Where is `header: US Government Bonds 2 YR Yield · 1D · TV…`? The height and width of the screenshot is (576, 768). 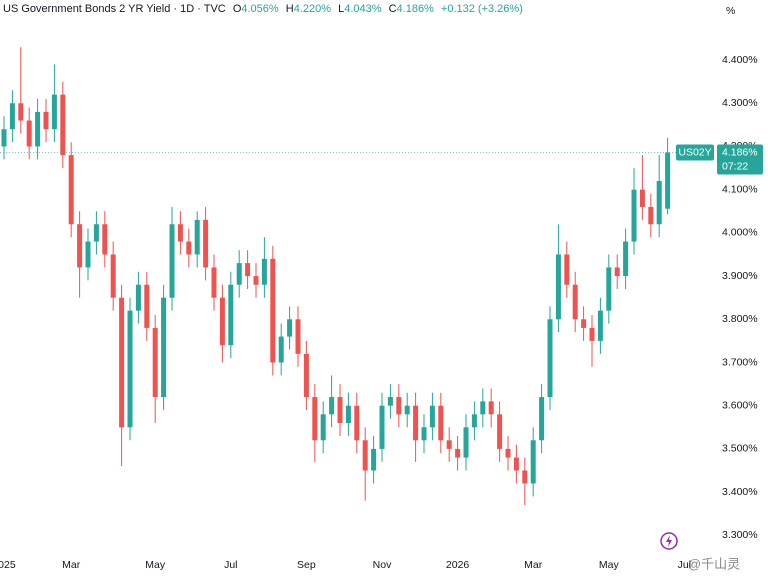 header: US Government Bonds 2 YR Yield · 1D · TV… is located at coordinates (263, 9).